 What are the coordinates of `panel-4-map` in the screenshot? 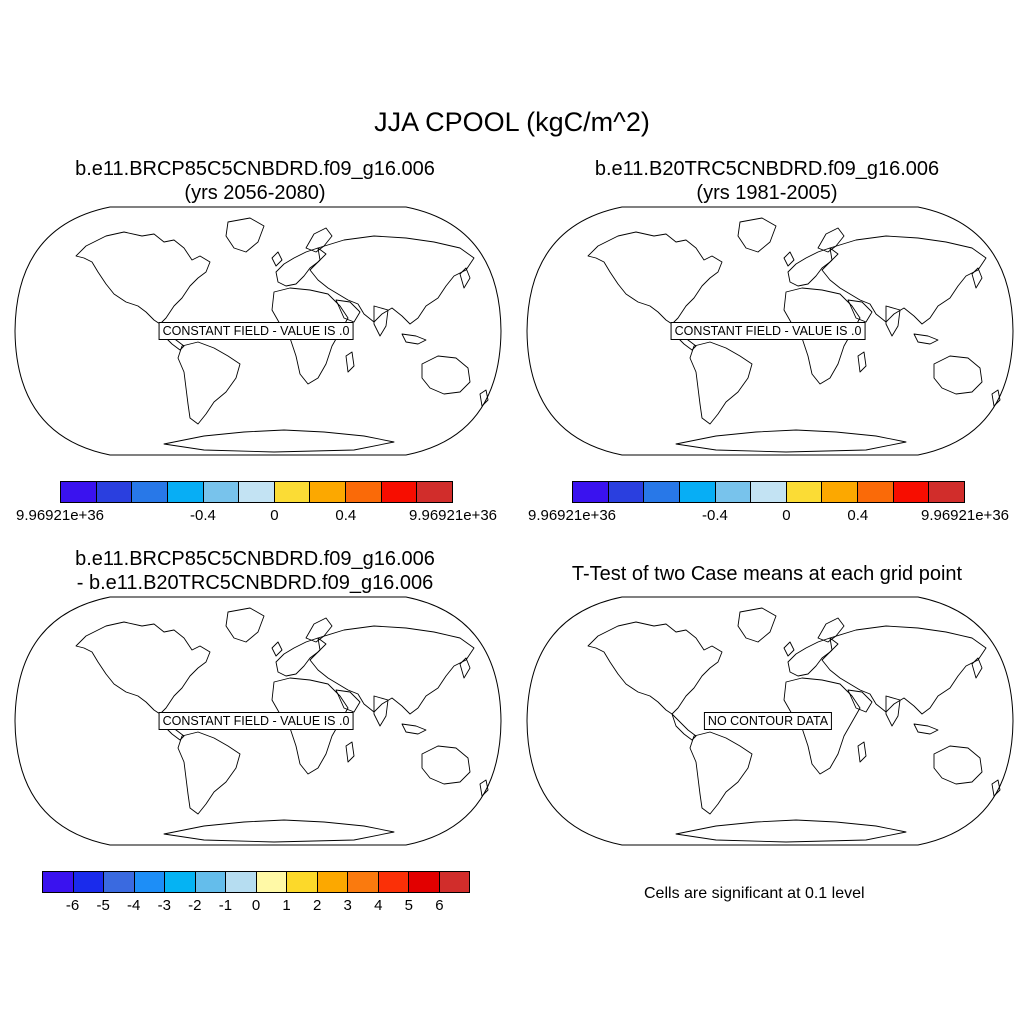 It's located at (770, 721).